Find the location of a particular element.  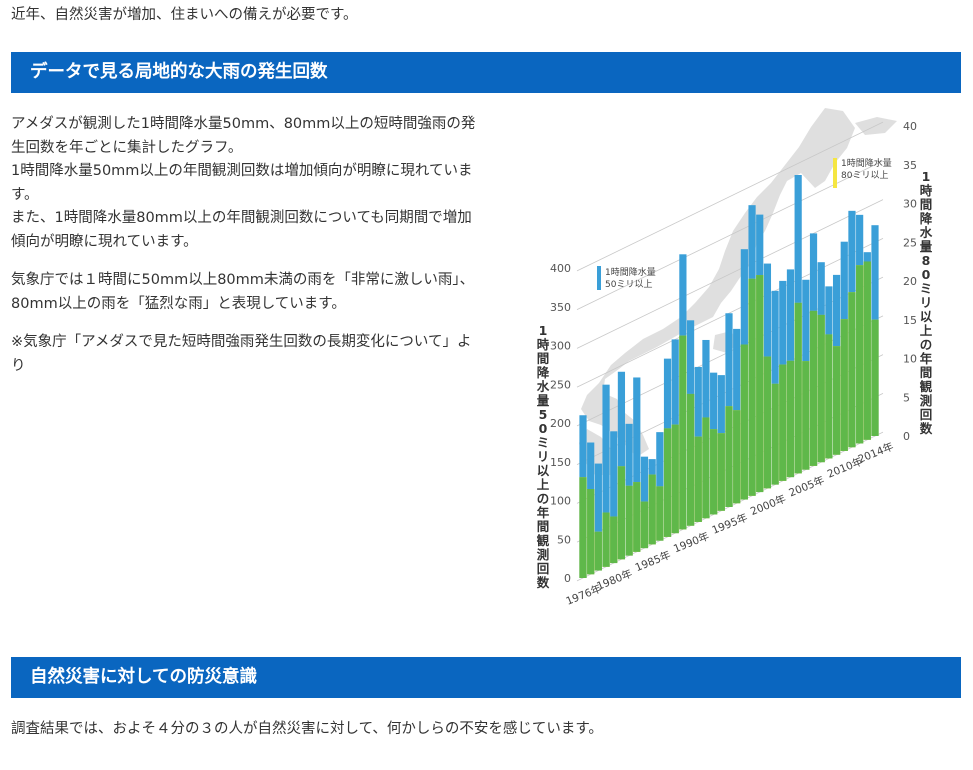

description-line: 1時間降水量50mm以上の年間観測回数は増加傾向が明瞭に現れています。 is located at coordinates (242, 183).